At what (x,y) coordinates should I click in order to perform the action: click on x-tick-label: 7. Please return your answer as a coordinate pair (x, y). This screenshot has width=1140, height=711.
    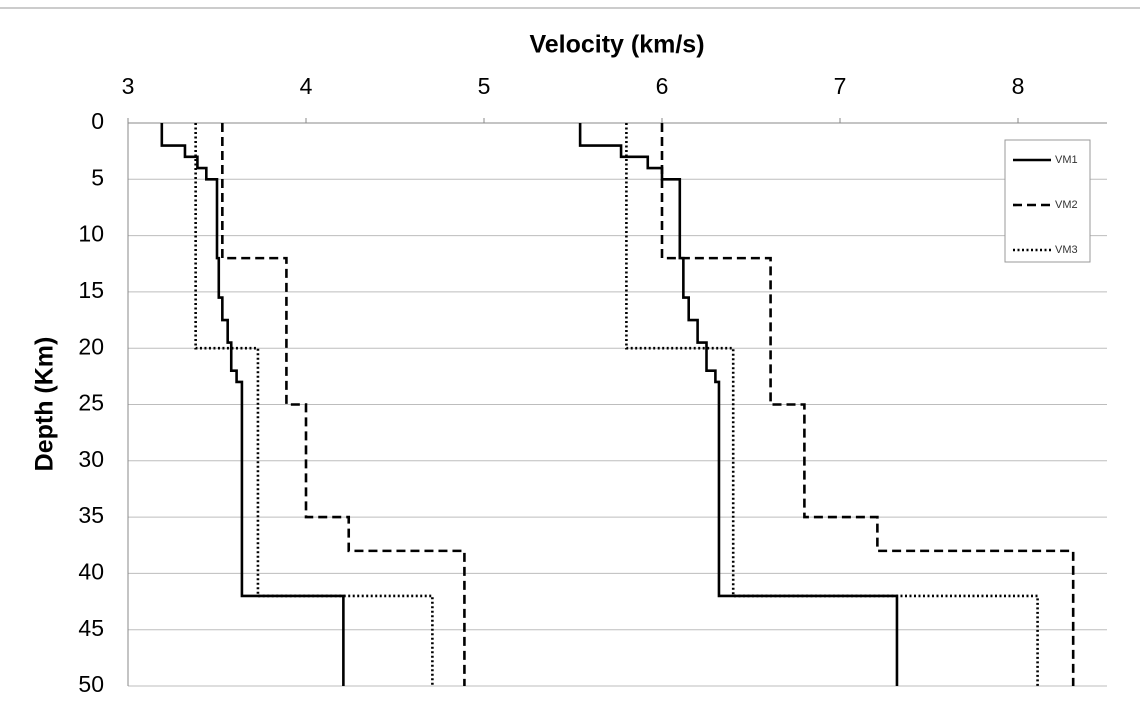
    Looking at the image, I should click on (840, 86).